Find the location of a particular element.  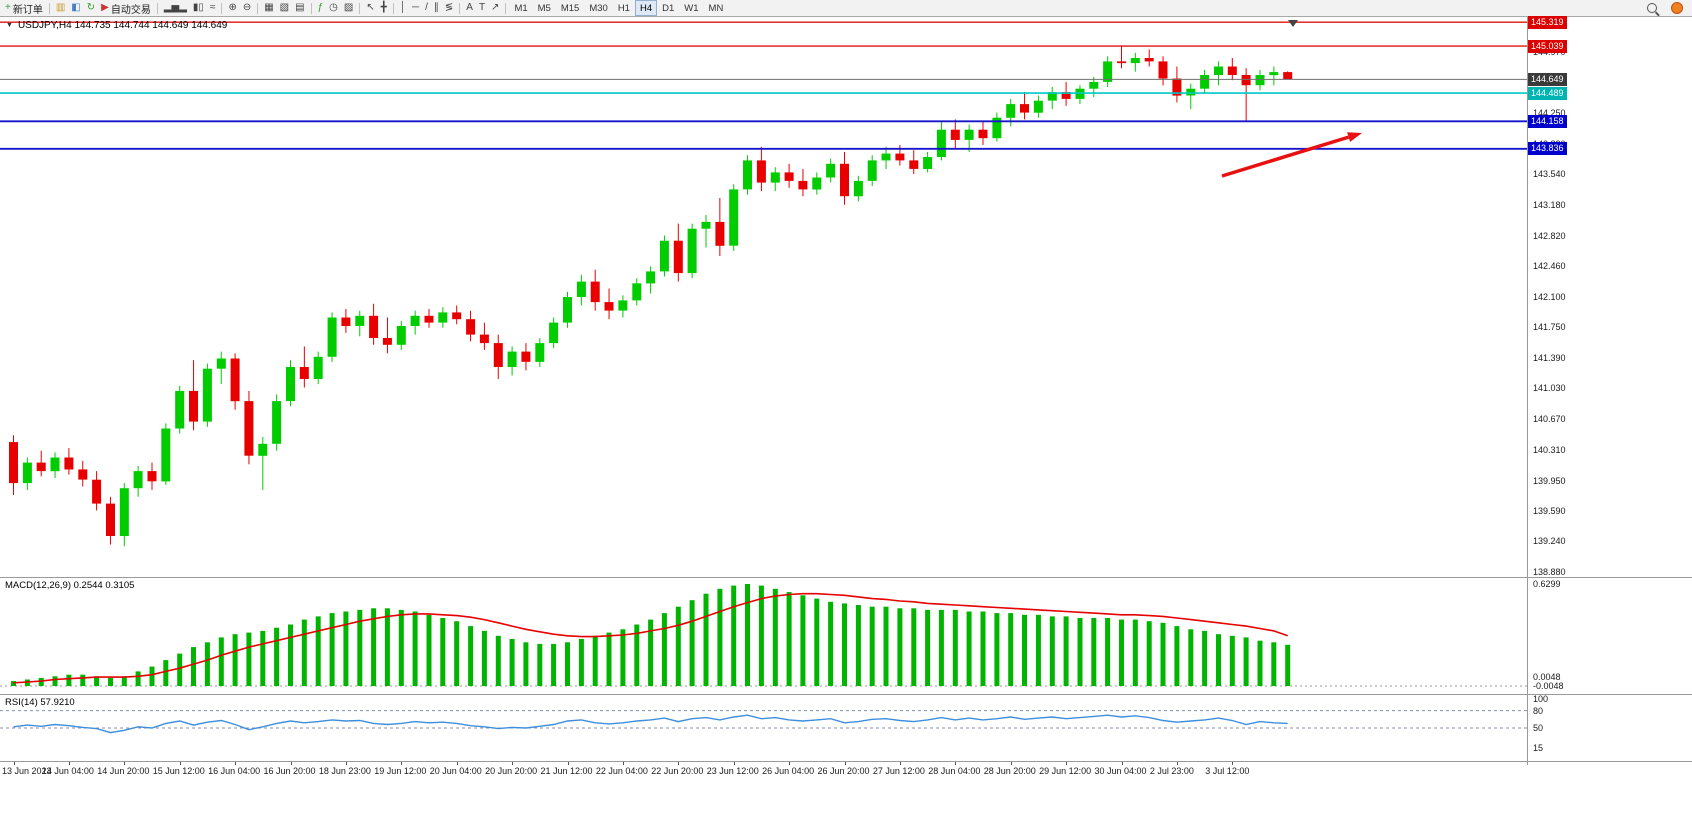

time-axis-label: 13 Jun 2023 is located at coordinates (27, 771).